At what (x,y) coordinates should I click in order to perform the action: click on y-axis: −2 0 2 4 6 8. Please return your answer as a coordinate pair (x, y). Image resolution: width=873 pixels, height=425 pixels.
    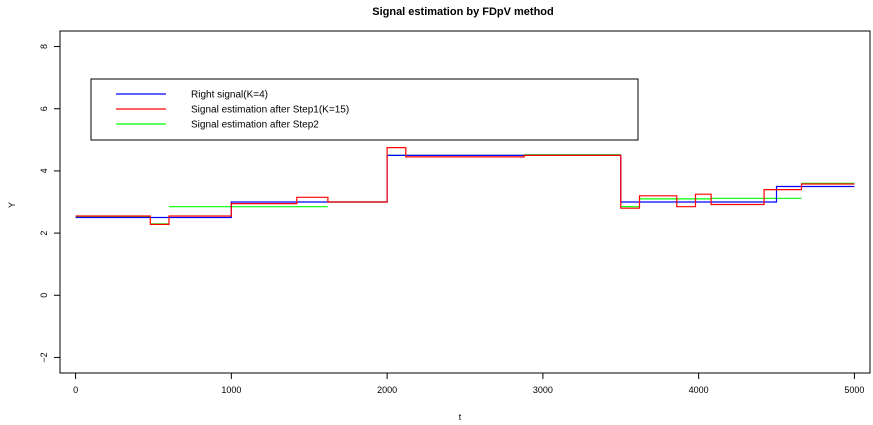
    Looking at the image, I should click on (50, 203).